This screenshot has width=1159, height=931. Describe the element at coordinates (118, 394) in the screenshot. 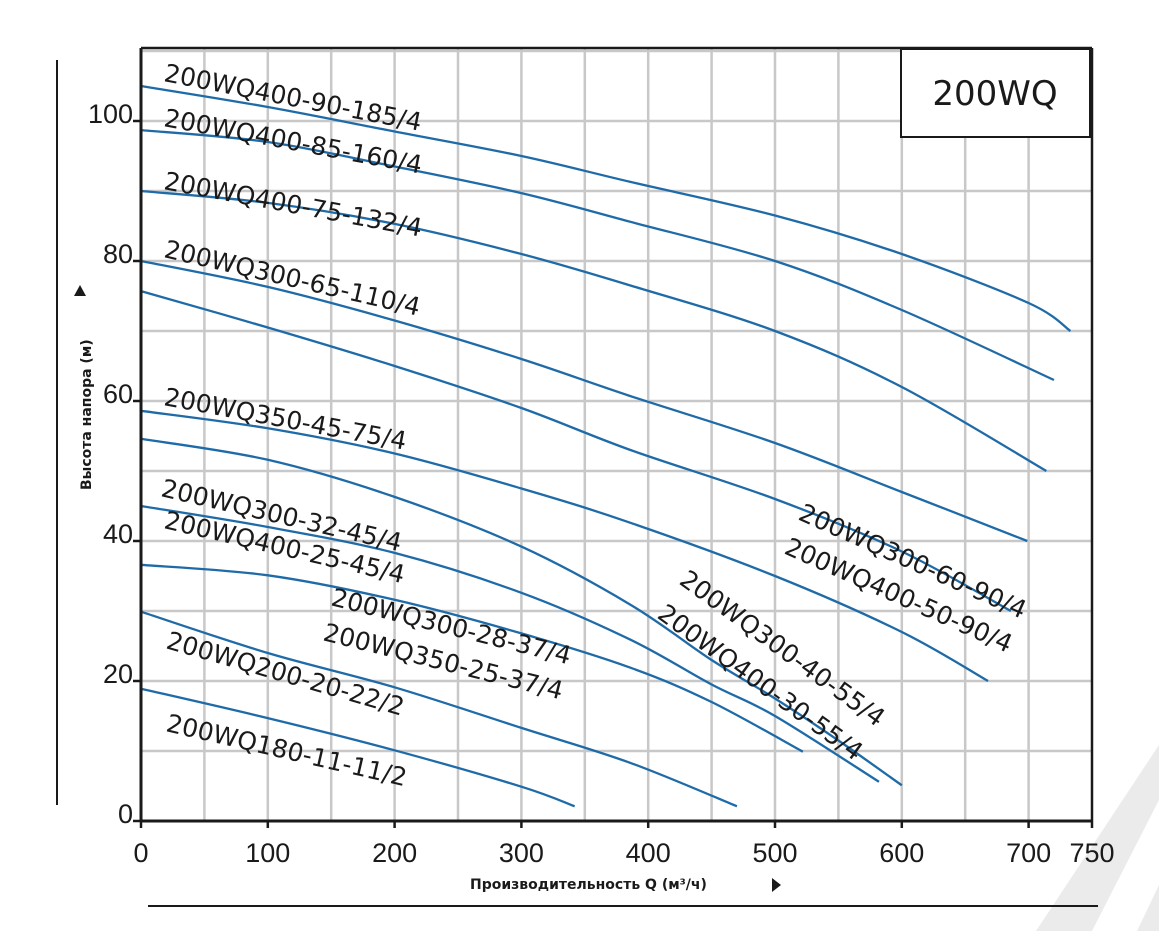

I see `y-tick-label: 60` at that location.